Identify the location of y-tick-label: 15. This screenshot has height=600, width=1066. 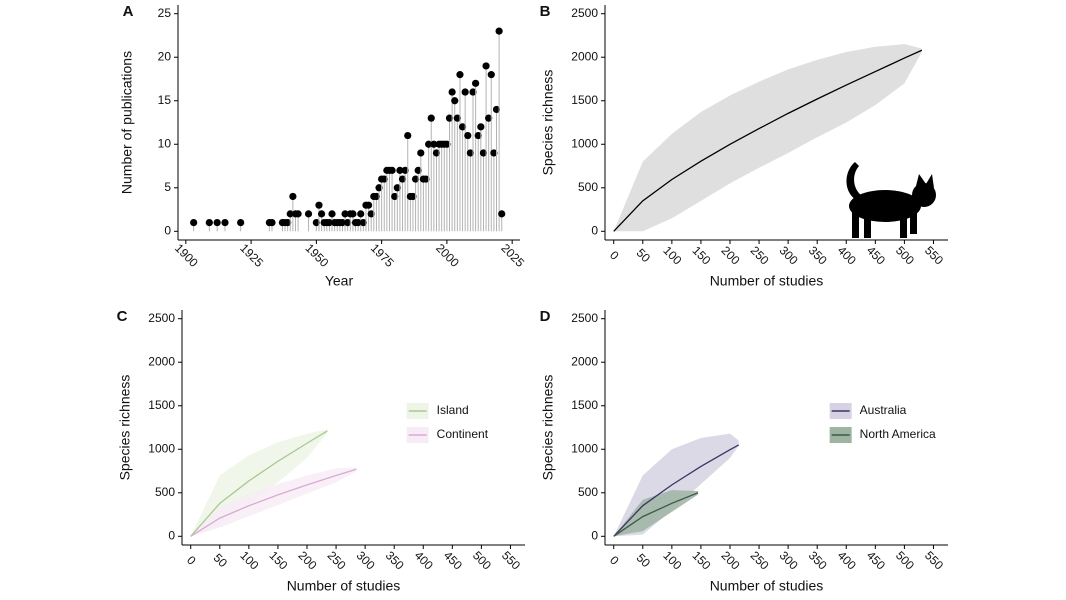
(165, 100).